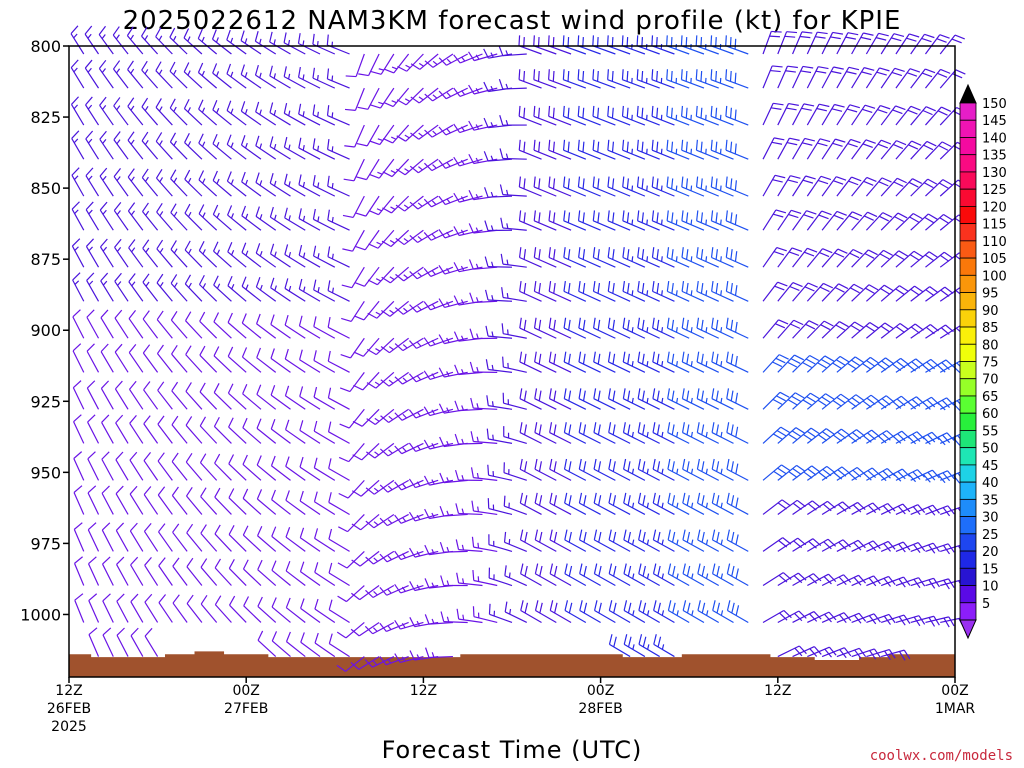  What do you see at coordinates (45, 259) in the screenshot?
I see `y-tick-label: 875` at bounding box center [45, 259].